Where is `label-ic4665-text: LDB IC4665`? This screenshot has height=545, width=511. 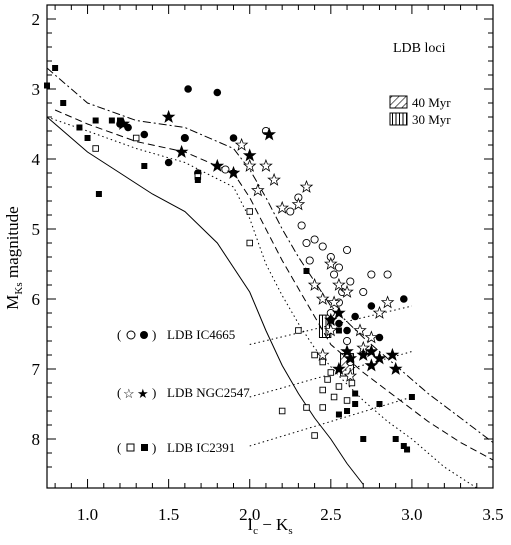
label-ic4665-text: LDB IC4665 is located at coordinates (201, 334).